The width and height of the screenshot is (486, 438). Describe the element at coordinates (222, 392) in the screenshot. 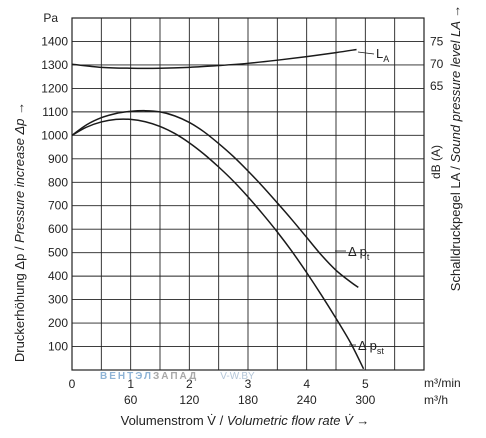

I see `x-tick-labels: 0 1 2 3 4 5 60 120 180 240 300` at that location.